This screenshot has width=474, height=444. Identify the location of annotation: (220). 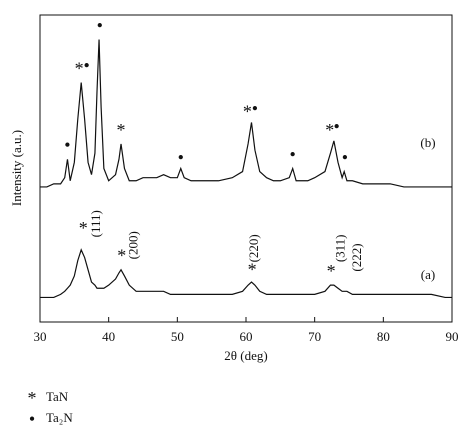
(253, 248).